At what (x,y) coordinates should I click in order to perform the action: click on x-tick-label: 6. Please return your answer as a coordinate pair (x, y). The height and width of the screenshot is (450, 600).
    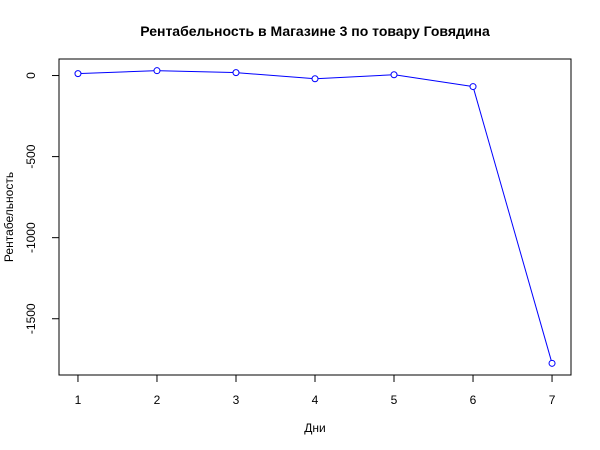
    Looking at the image, I should click on (473, 400).